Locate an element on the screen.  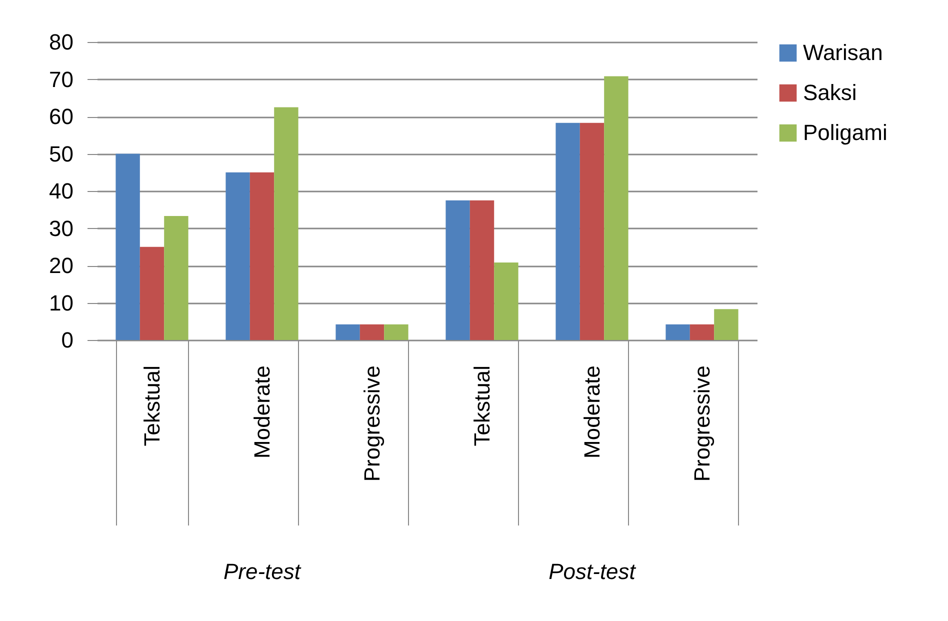
text: Post-test is located at coordinates (592, 571).